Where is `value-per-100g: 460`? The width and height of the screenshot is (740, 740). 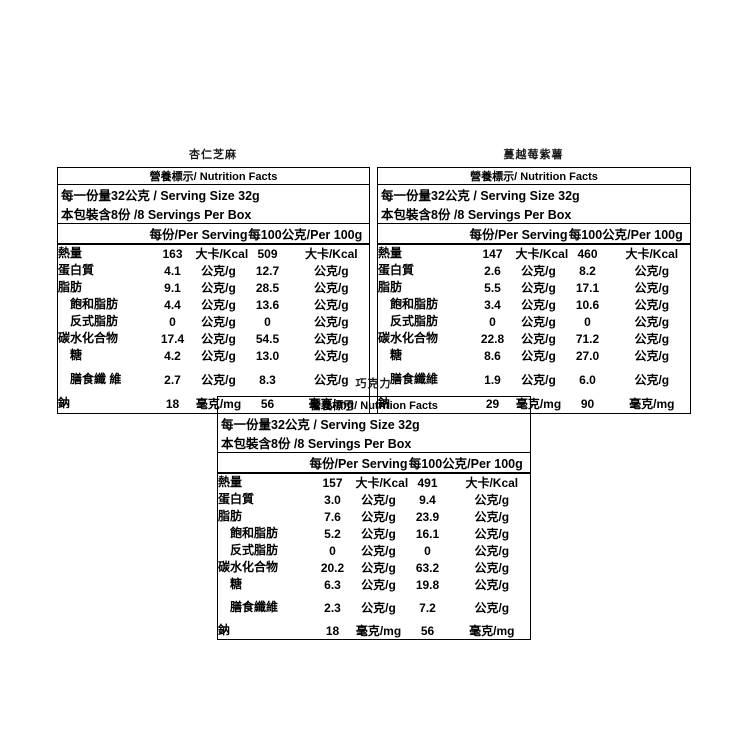 value-per-100g: 460 is located at coordinates (587, 253).